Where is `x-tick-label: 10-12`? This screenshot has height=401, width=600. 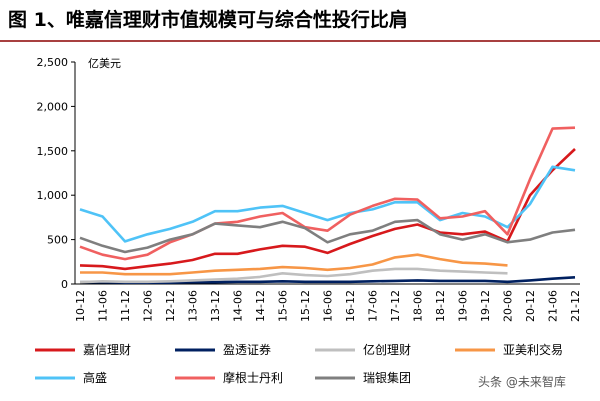 x-tick-label: 10-12 is located at coordinates (80, 306).